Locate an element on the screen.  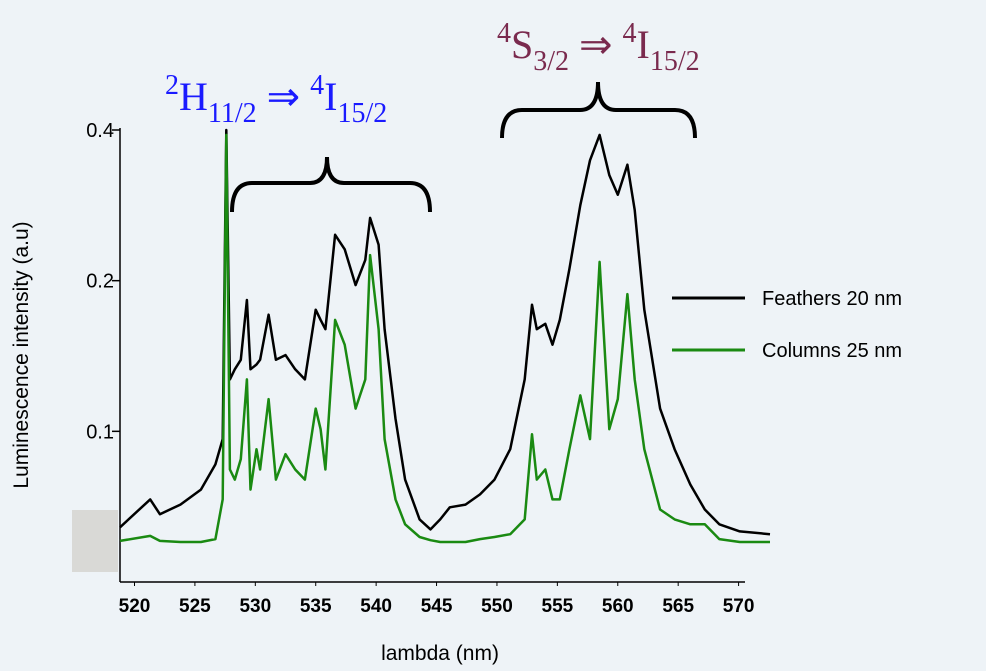
x-tick-label: 555 is located at coordinates (558, 606).